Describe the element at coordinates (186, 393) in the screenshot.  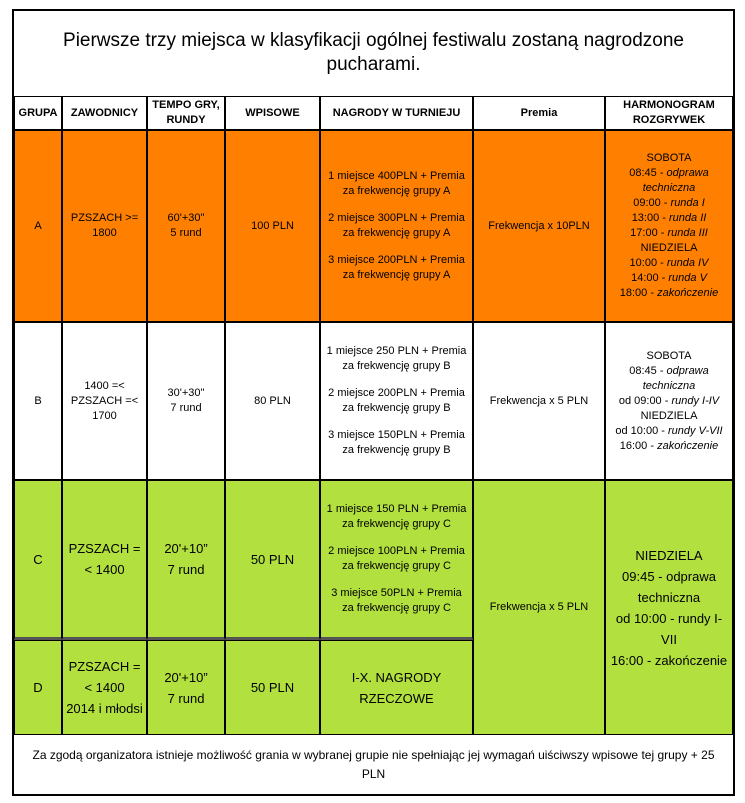
I see `tempo-value: 30'+30"` at that location.